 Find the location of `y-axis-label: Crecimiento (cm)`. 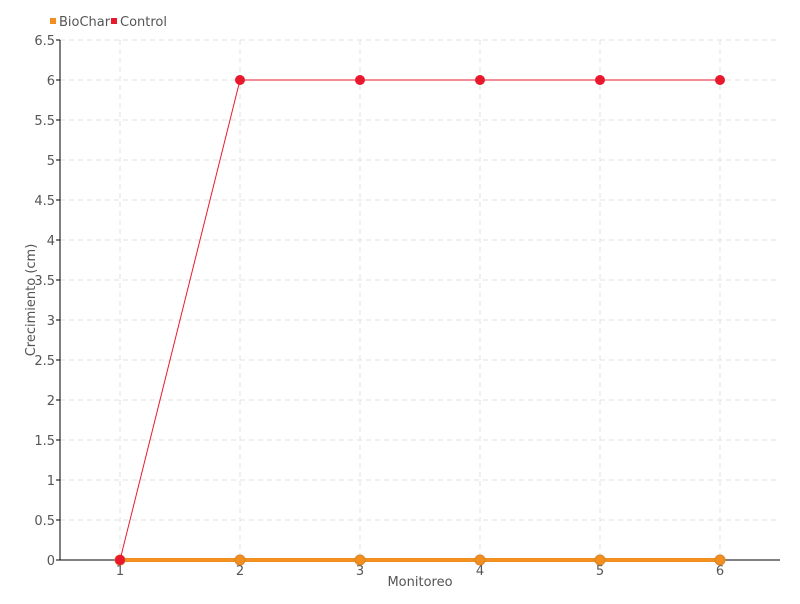

y-axis-label: Crecimiento (cm) is located at coordinates (31, 300).